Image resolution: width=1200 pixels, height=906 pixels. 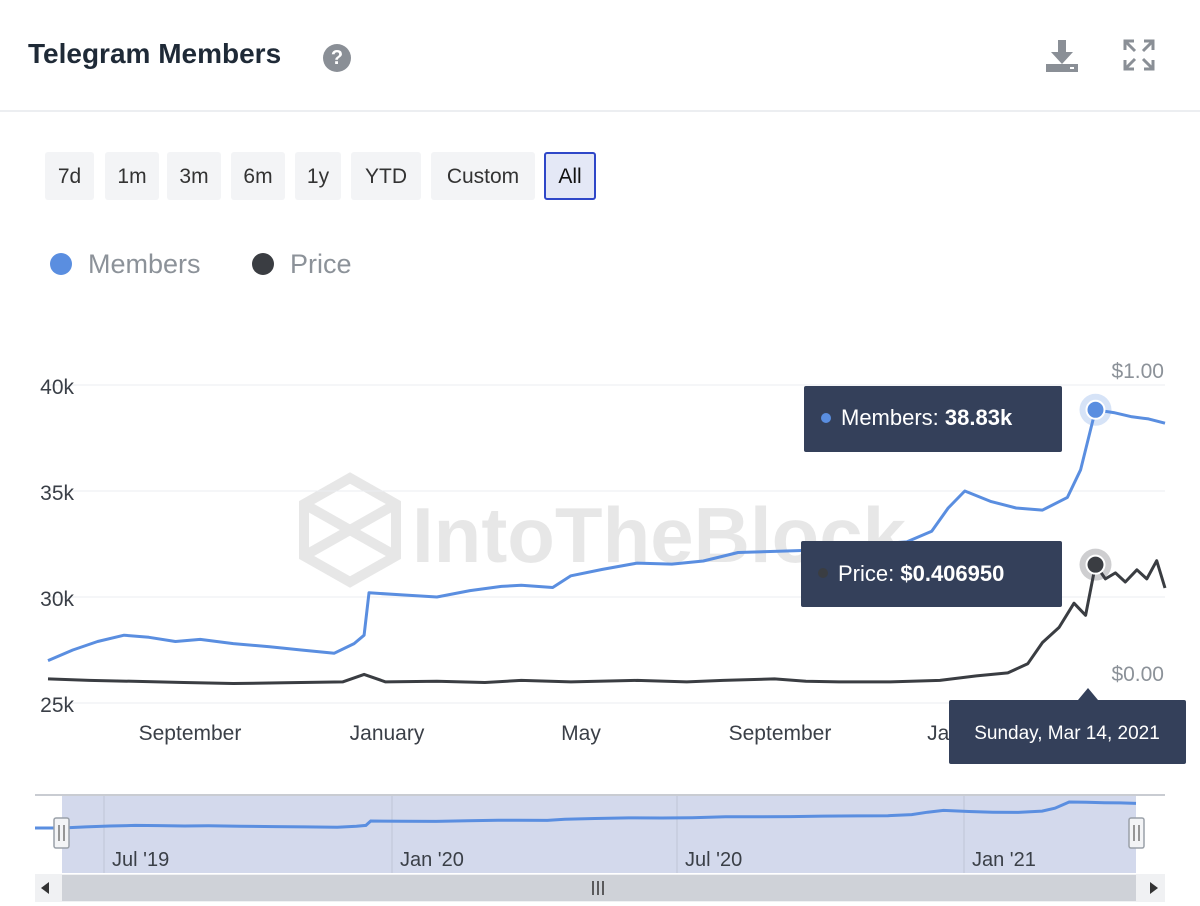 I want to click on scrollbar, so click(x=600, y=888).